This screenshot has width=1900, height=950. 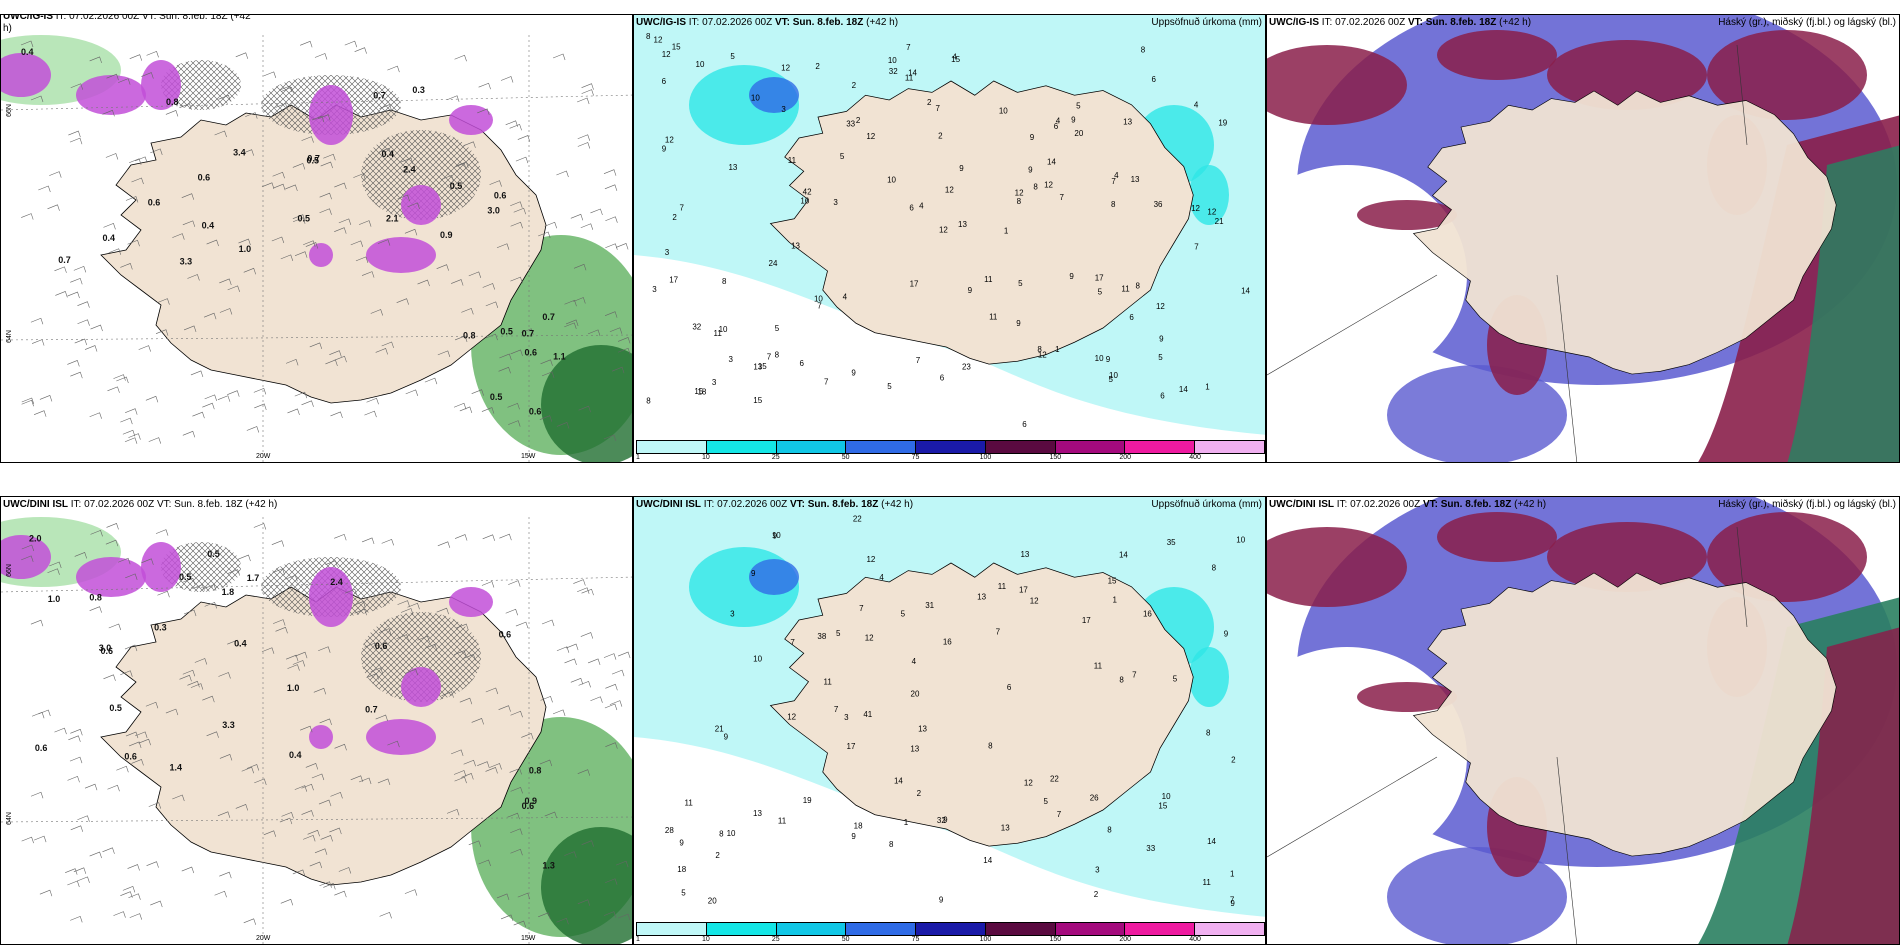 I want to click on snow-area, so click(x=421, y=205).